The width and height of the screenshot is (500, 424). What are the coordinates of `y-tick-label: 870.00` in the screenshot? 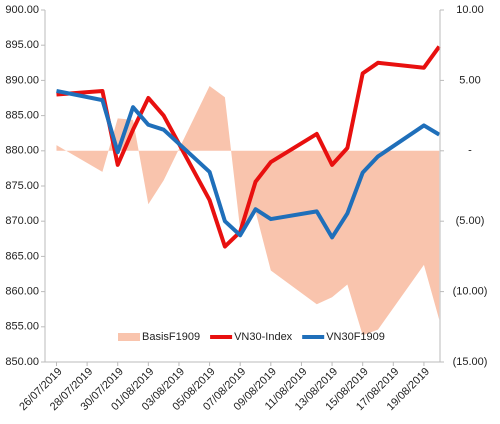 It's located at (22, 221).